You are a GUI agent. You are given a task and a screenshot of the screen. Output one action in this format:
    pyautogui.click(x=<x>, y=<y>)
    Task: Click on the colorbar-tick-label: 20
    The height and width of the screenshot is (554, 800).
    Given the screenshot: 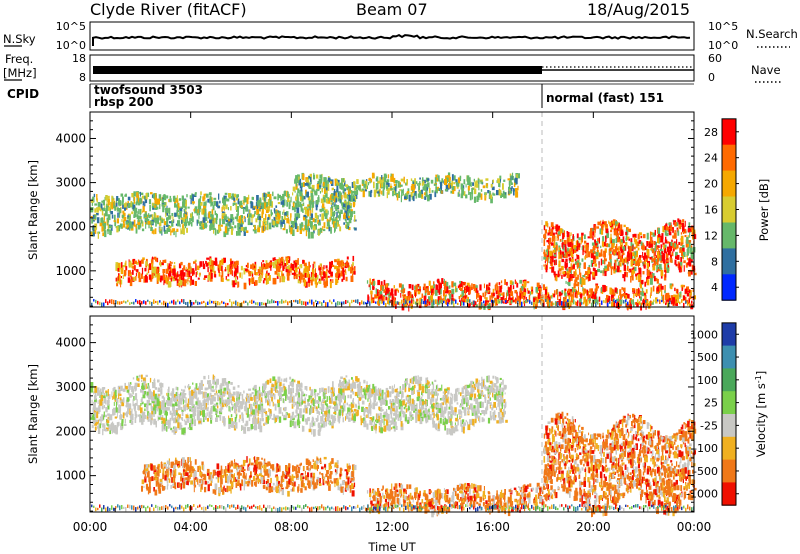 What is the action you would take?
    pyautogui.click(x=711, y=184)
    